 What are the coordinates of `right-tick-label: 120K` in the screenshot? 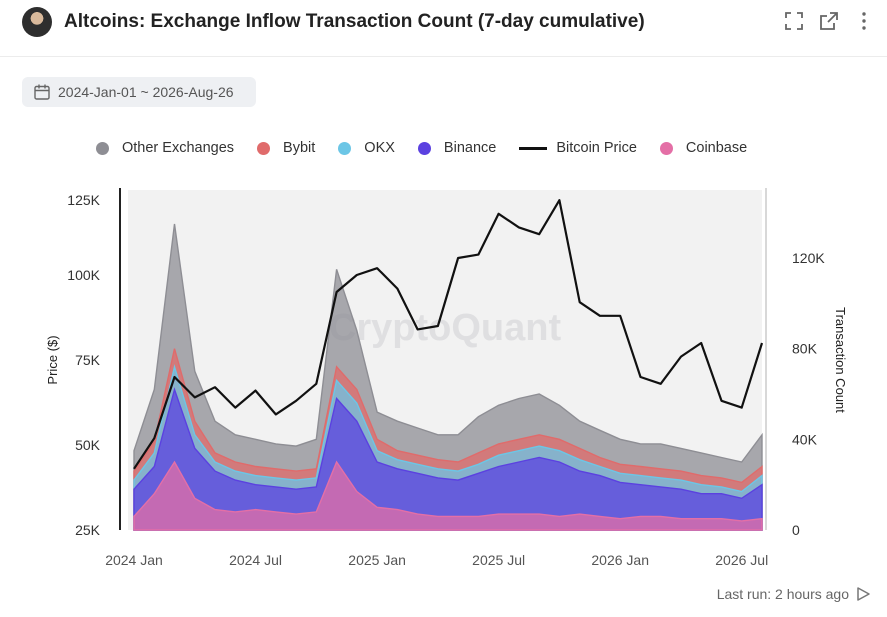 It's located at (808, 258).